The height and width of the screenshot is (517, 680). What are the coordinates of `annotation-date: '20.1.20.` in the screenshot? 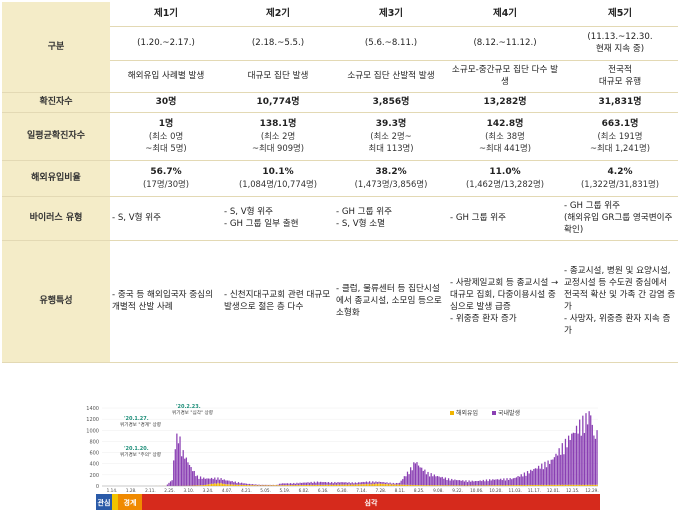 It's located at (136, 449).